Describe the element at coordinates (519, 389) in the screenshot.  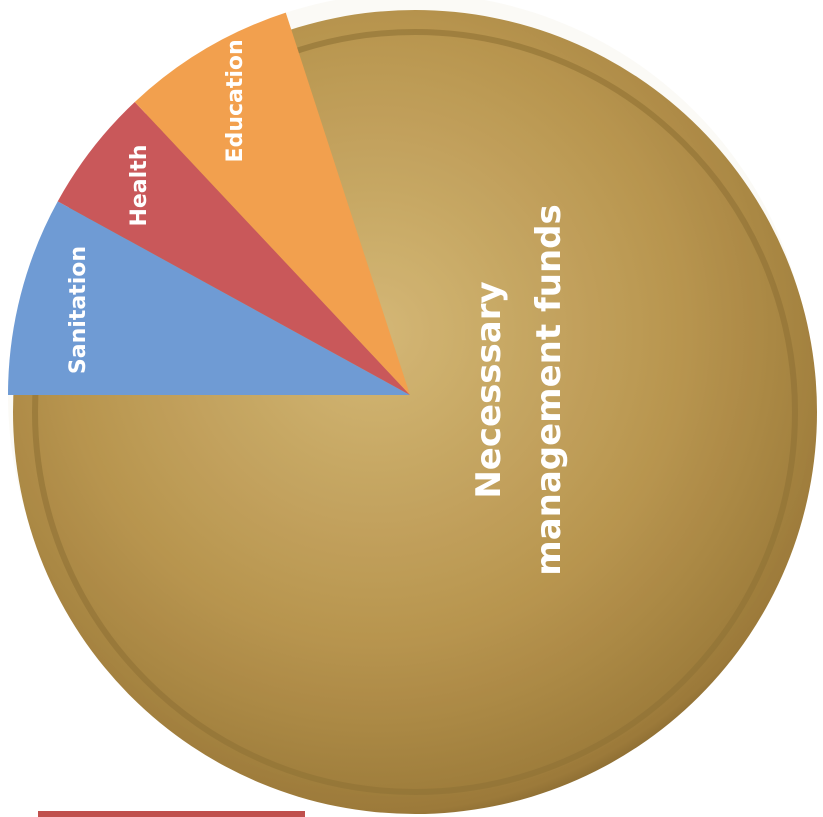
I see `slice-label: Necesssary management funds` at that location.